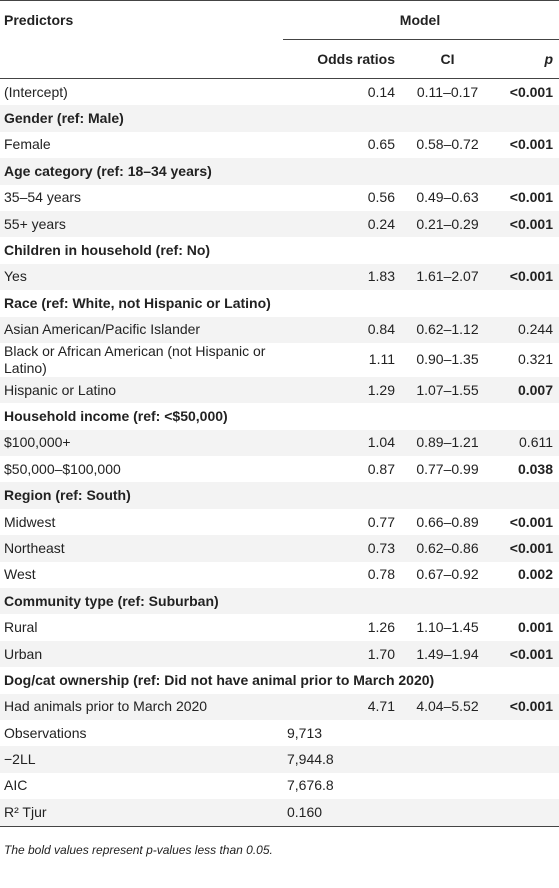 This screenshot has width=559, height=888. Describe the element at coordinates (279, 575) in the screenshot. I see `table-row: West 0.78 0.67–0.92 0.002` at that location.